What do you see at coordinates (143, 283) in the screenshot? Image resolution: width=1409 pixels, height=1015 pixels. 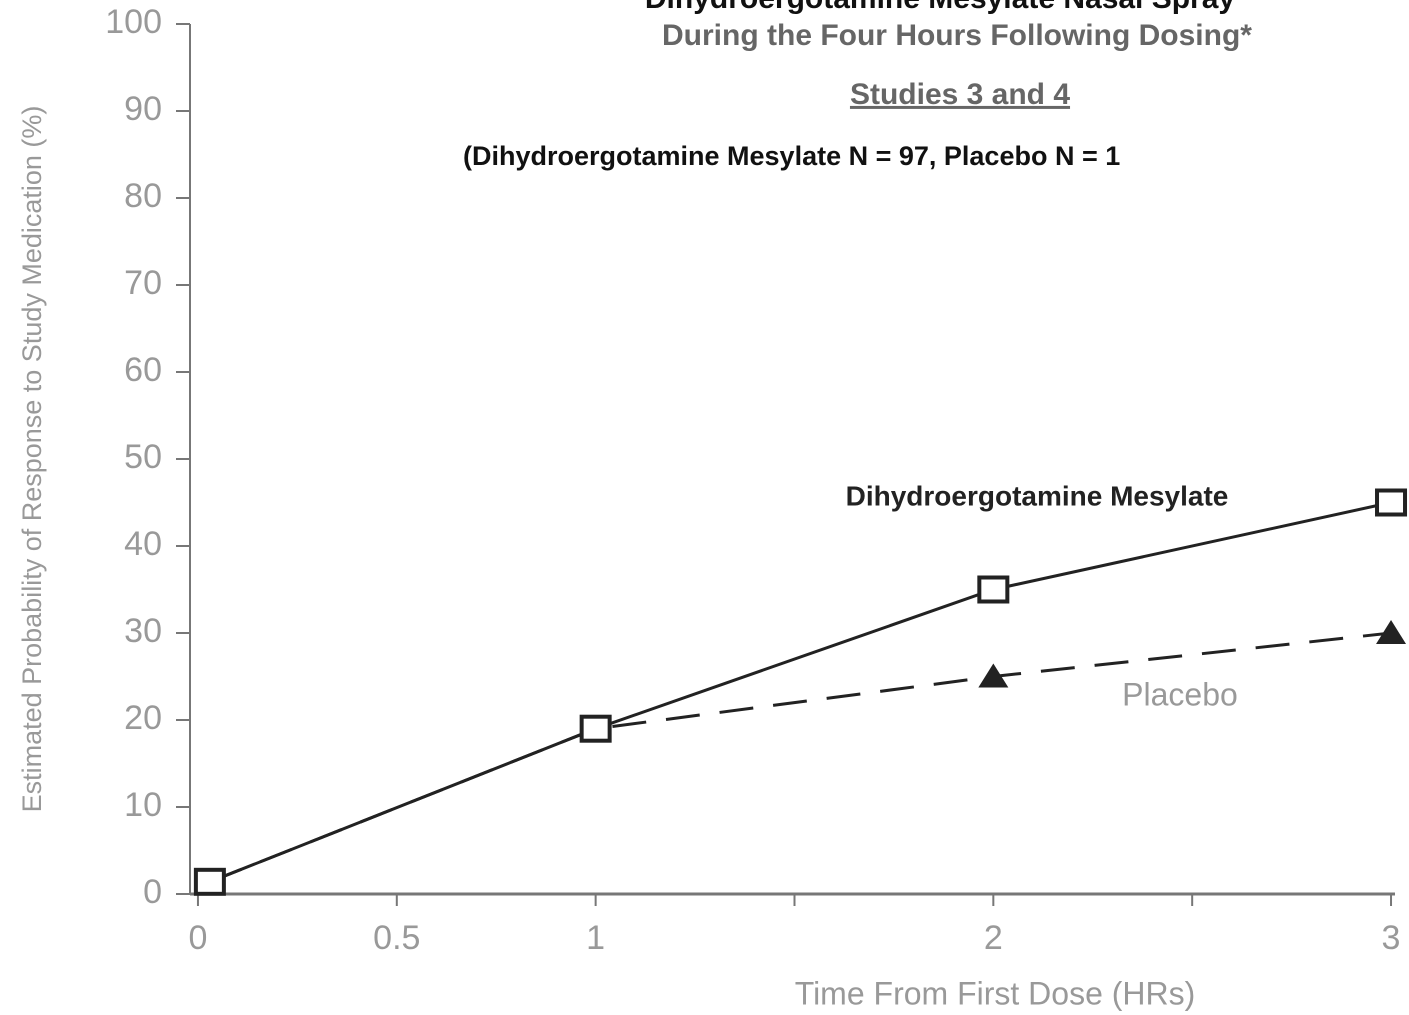 I see `y-tick-label: 70` at bounding box center [143, 283].